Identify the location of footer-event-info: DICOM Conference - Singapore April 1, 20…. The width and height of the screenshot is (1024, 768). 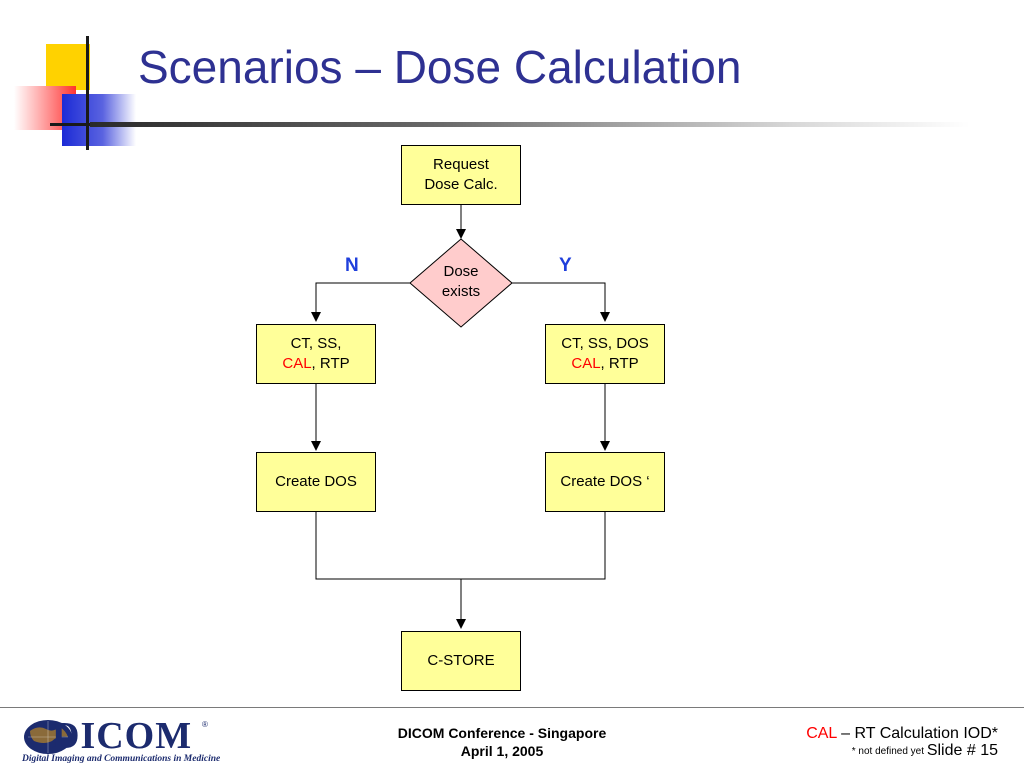
(502, 742).